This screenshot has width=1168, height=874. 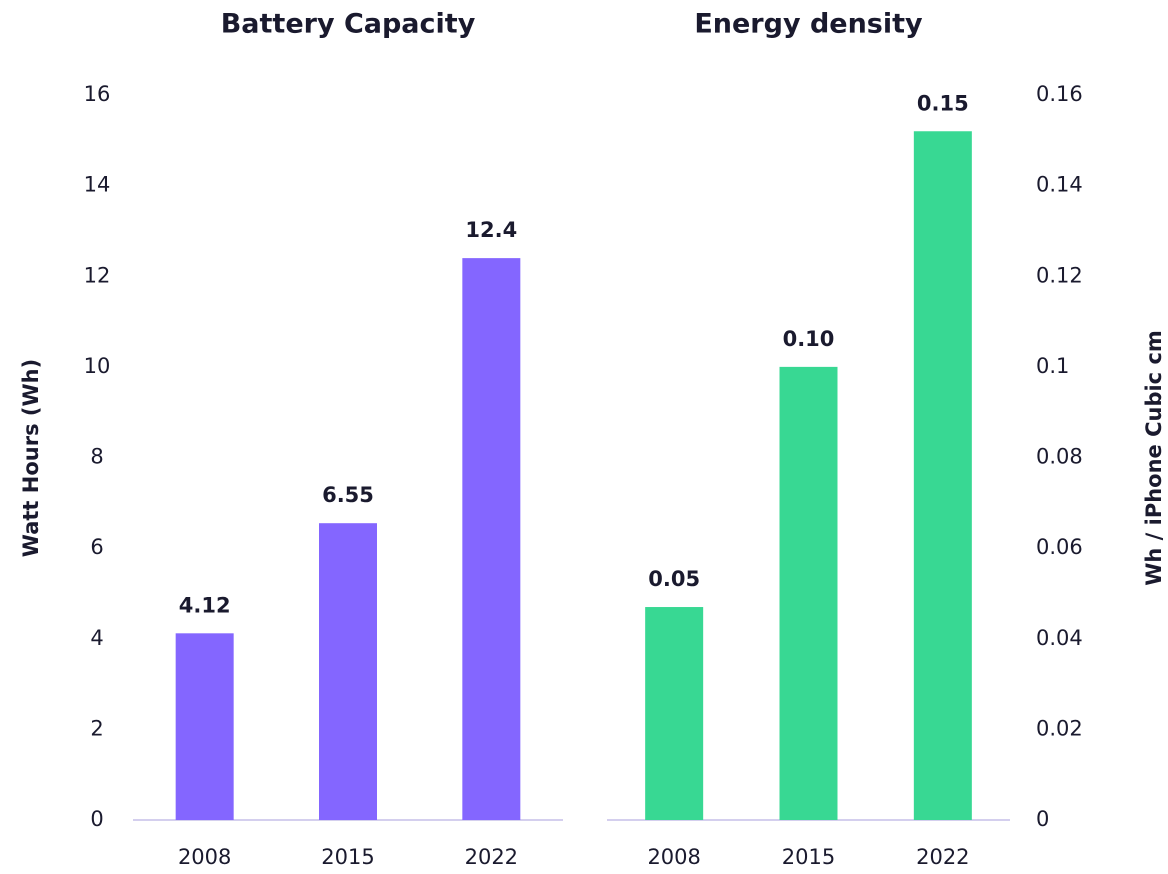 I want to click on y-tick-label: 0.06, so click(x=1059, y=547).